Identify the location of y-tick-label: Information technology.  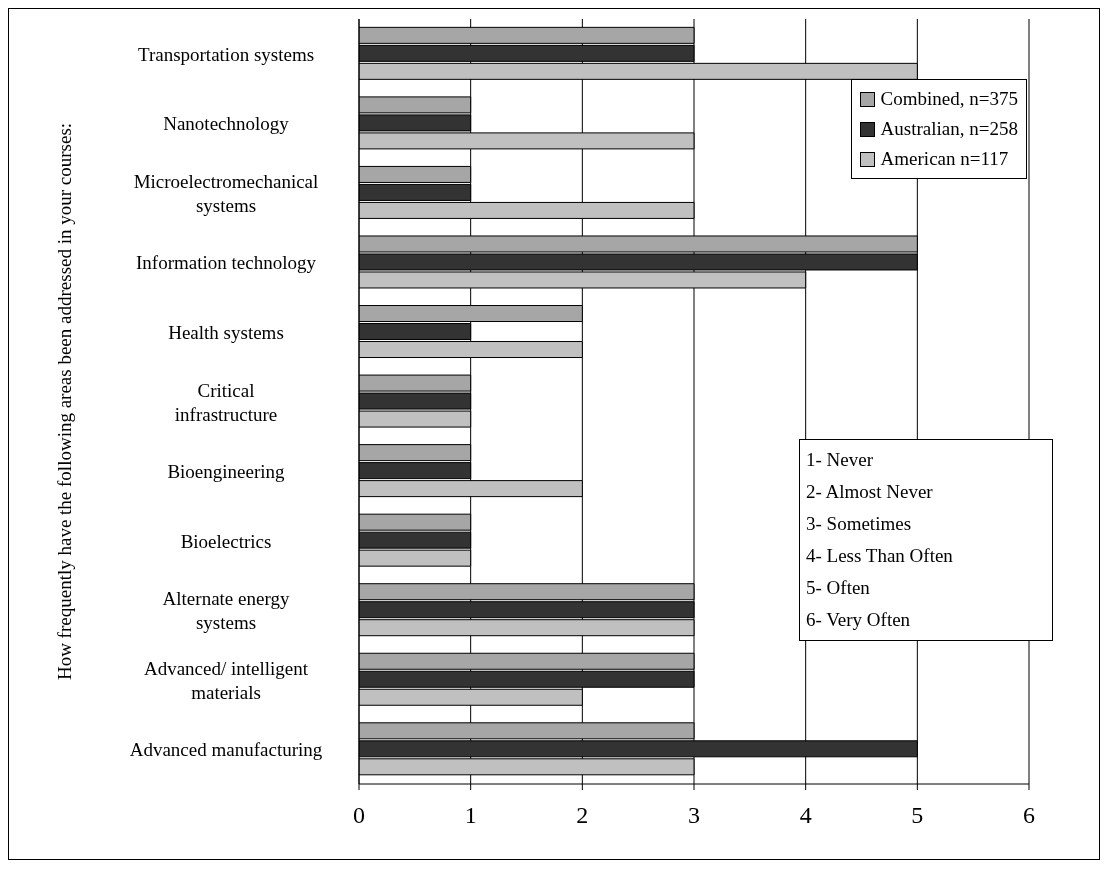
(226, 262).